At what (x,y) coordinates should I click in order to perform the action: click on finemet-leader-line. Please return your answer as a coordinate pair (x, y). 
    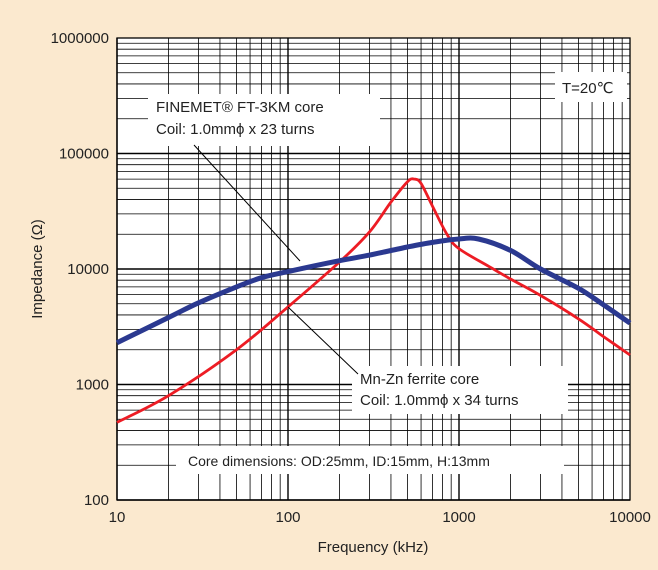
    Looking at the image, I should click on (247, 203).